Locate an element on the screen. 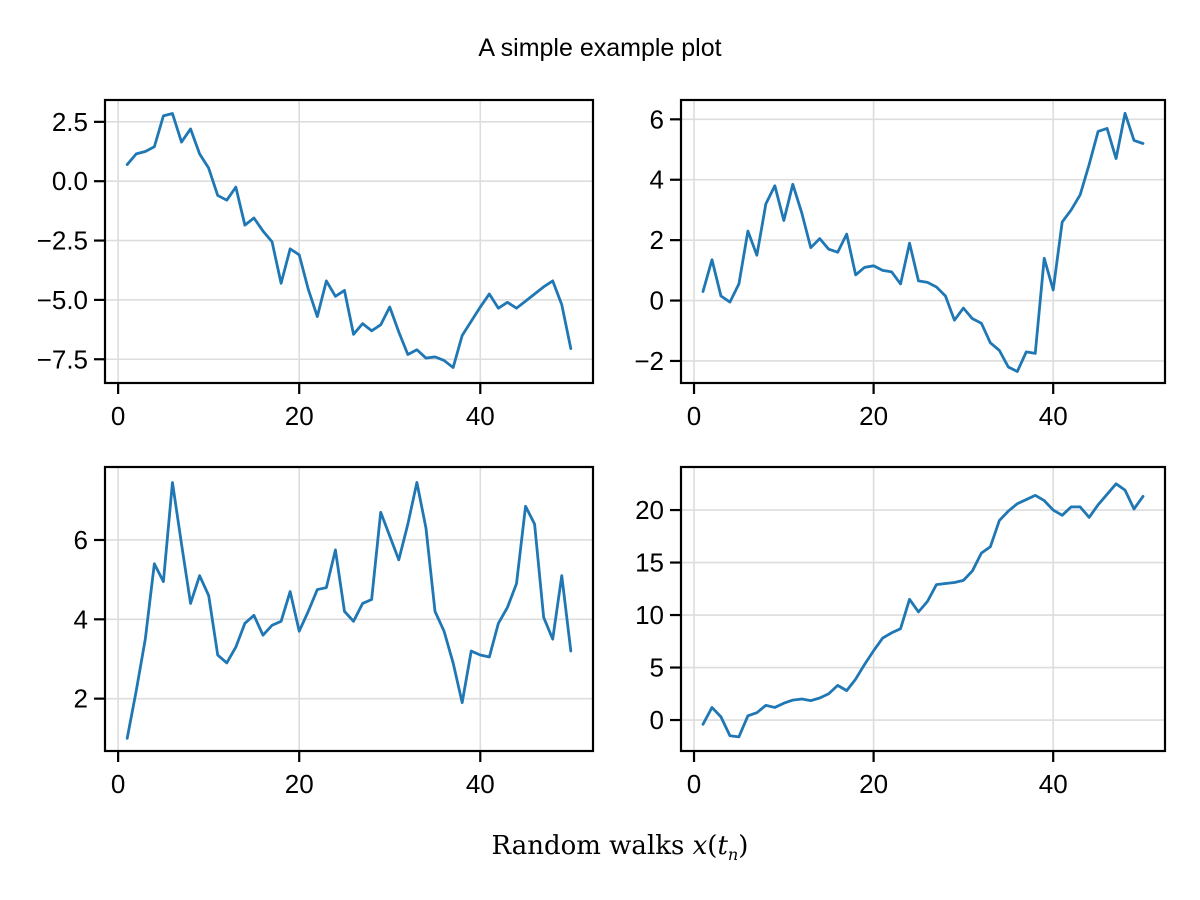 Image resolution: width=1200 pixels, height=900 pixels. xlabel-var-t: t is located at coordinates (722, 846).